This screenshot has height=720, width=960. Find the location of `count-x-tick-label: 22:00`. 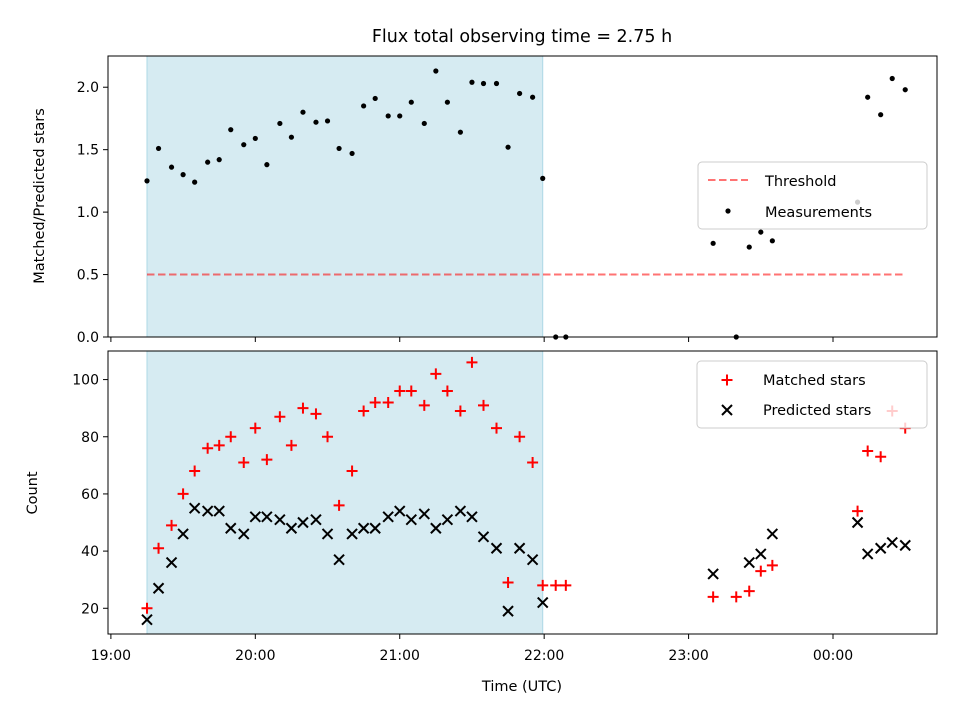

count-x-tick-label: 22:00 is located at coordinates (544, 656).